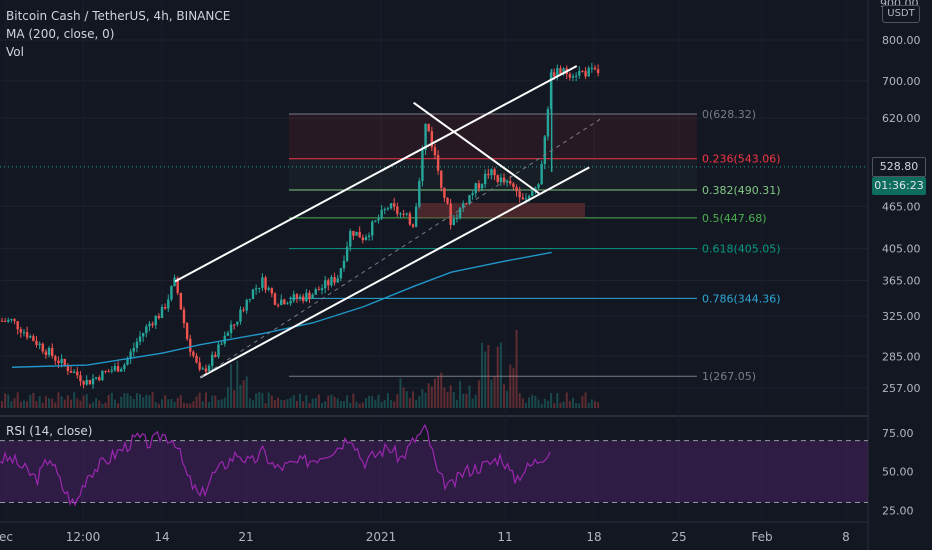 This screenshot has width=932, height=550. What do you see at coordinates (898, 510) in the screenshot?
I see `rsi-tick-label: 25.00` at bounding box center [898, 510].